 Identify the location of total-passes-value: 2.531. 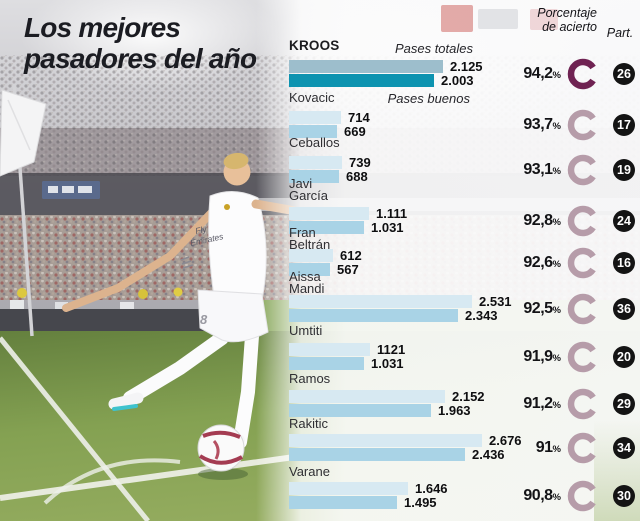
(495, 301).